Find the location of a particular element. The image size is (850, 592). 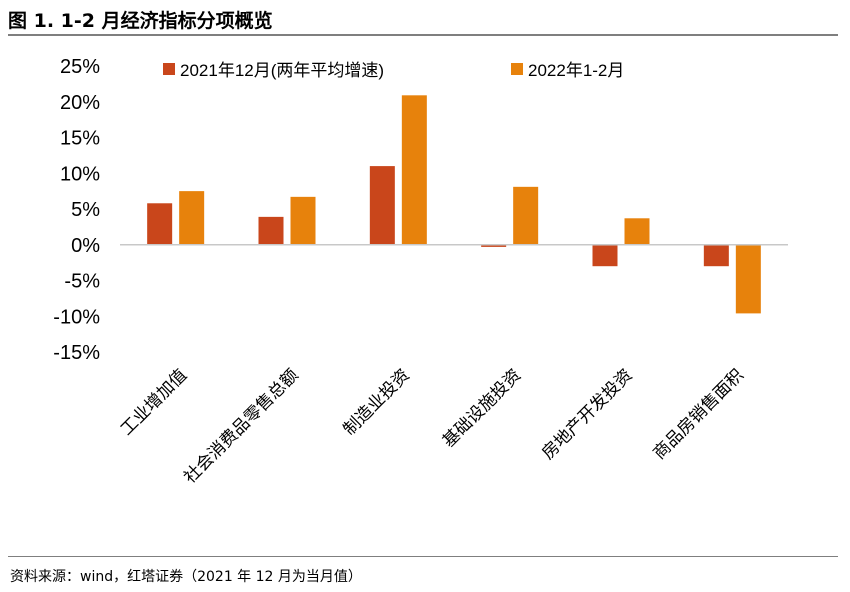

y-tick-label: -15% is located at coordinates (76, 353).